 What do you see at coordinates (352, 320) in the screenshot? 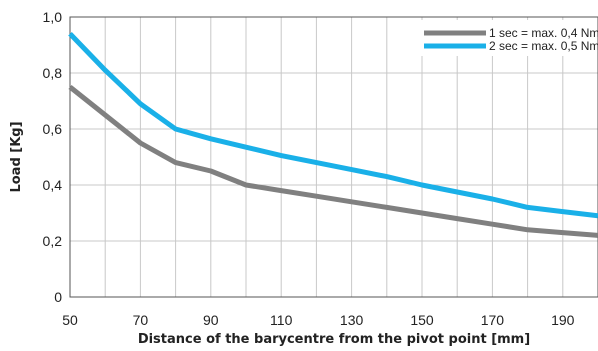
I see `x-tick-label: 130` at bounding box center [352, 320].